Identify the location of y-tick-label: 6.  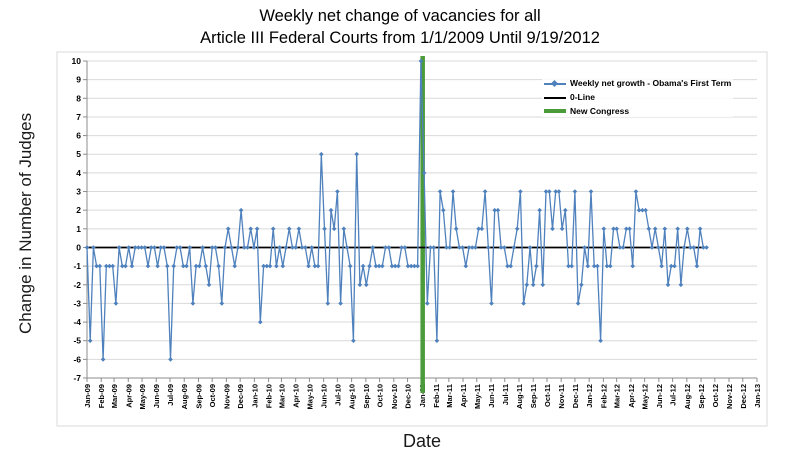
(78, 136).